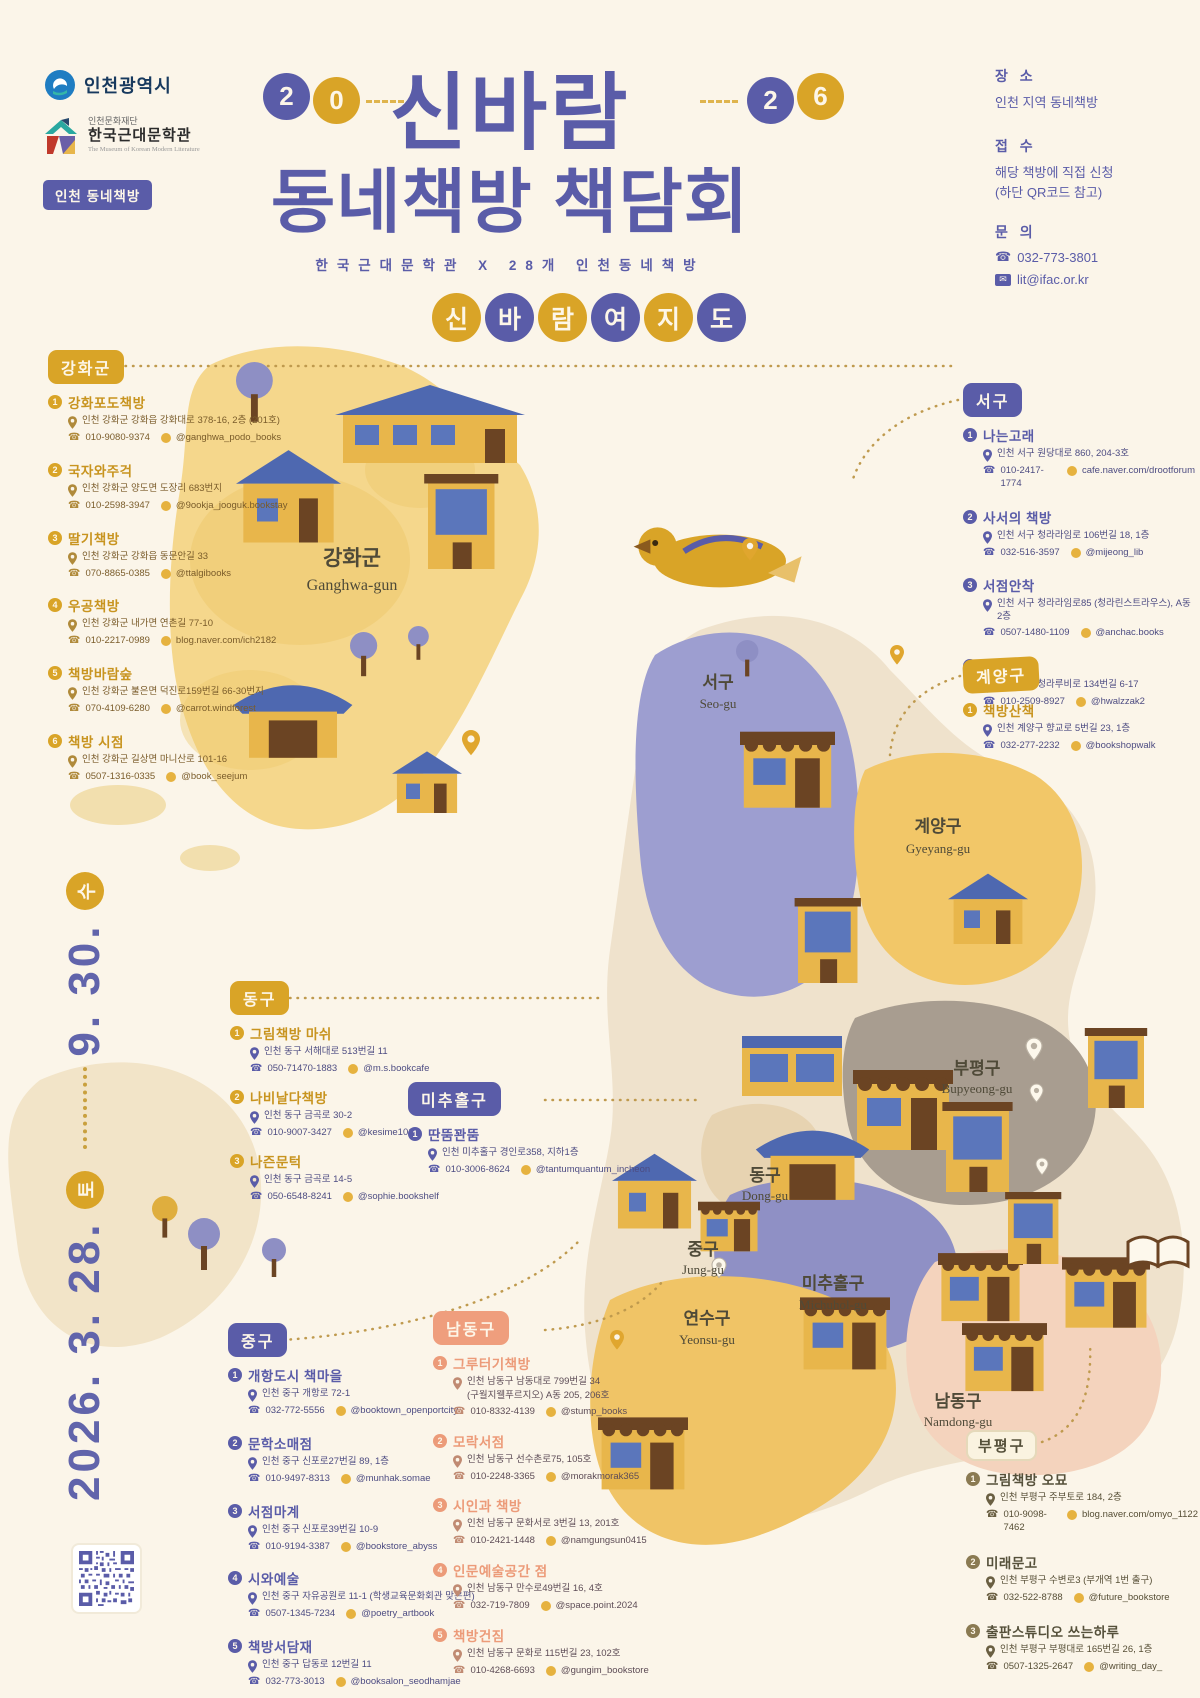 The image size is (1200, 1698). What do you see at coordinates (721, 317) in the screenshot?
I see `map-title-char-6: 도` at bounding box center [721, 317].